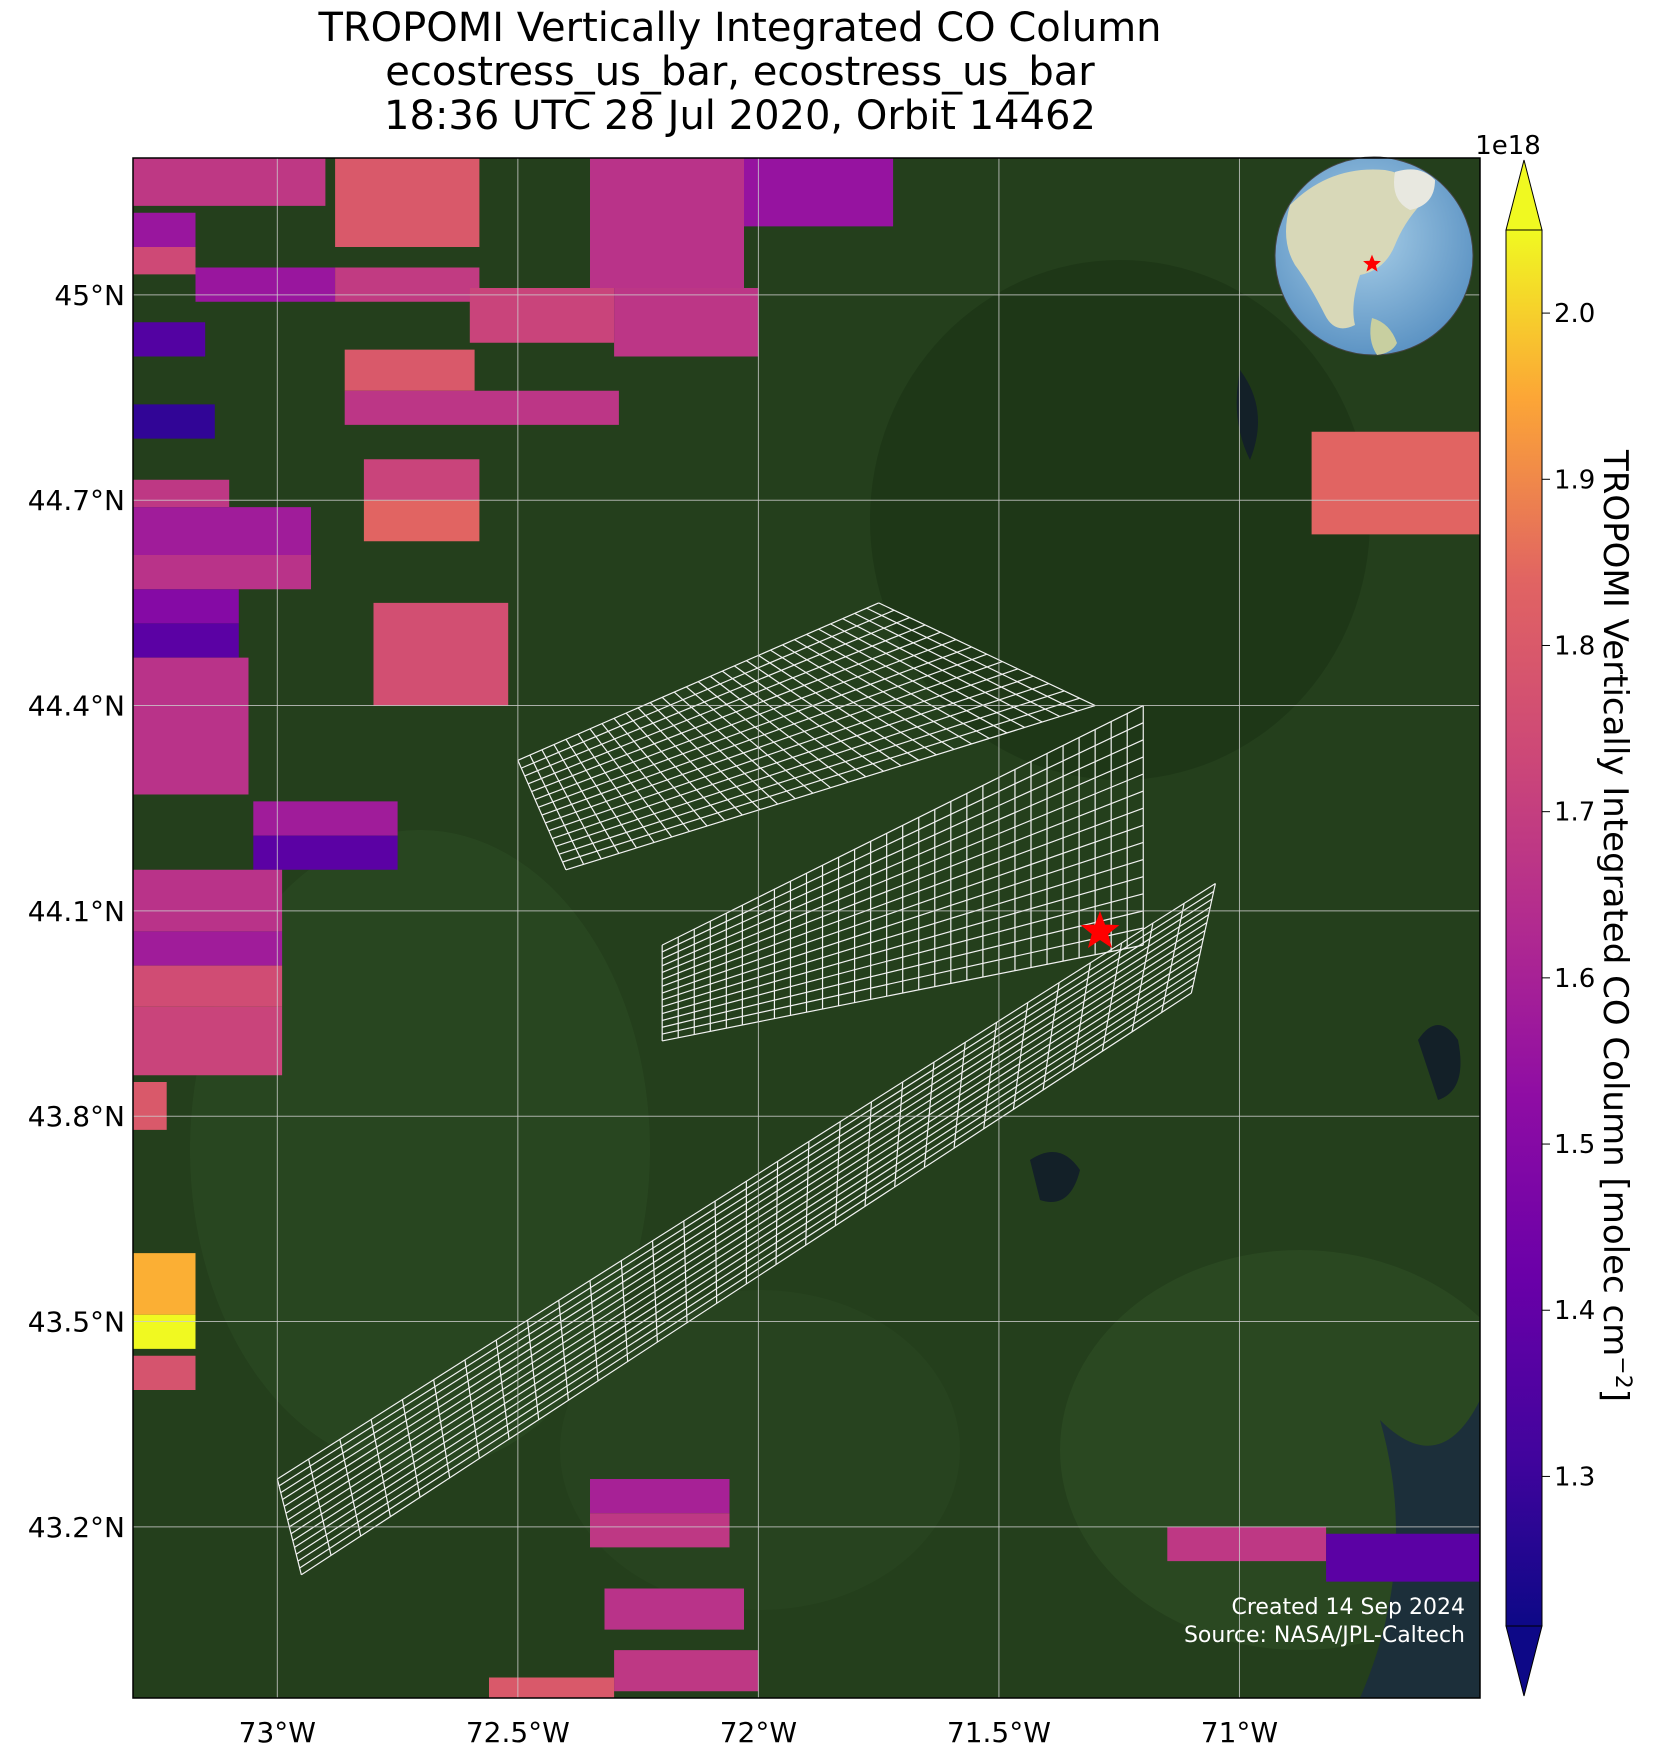 The width and height of the screenshot is (1661, 1748). What do you see at coordinates (740, 28) in the screenshot?
I see `title-line-1: TROPOMI Vertically Integrated CO Column` at bounding box center [740, 28].